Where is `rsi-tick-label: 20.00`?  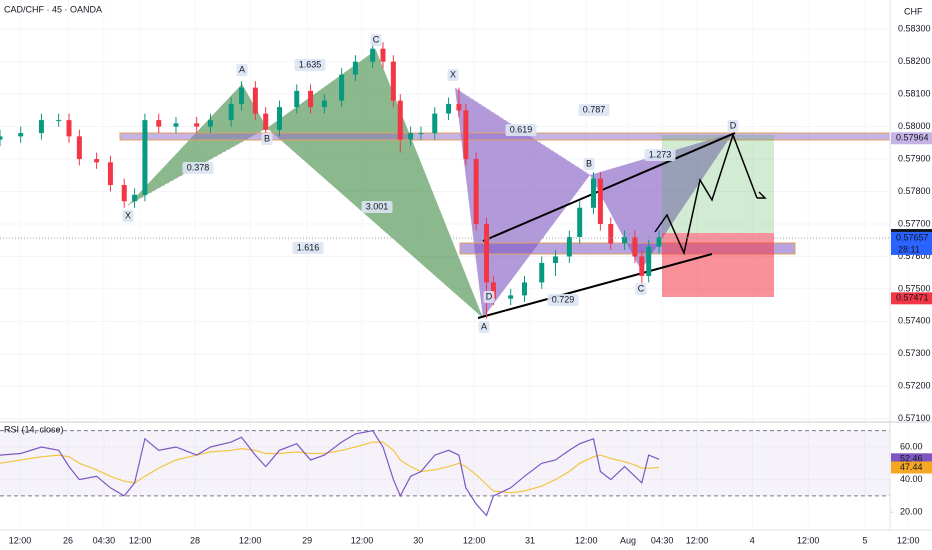
rsi-tick-label: 20.00 is located at coordinates (911, 512).